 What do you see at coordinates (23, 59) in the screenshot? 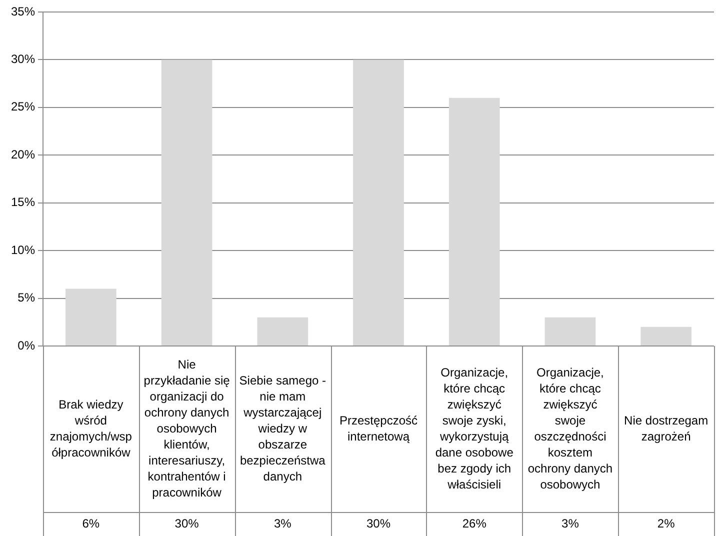
I see `y-tick-label: 30%` at bounding box center [23, 59].